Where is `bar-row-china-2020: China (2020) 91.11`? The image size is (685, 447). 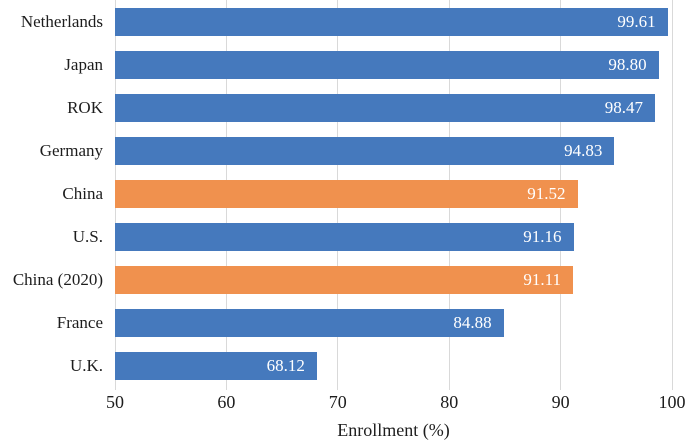
bar-row-china-2020: China (2020) 91.11 is located at coordinates (342, 279).